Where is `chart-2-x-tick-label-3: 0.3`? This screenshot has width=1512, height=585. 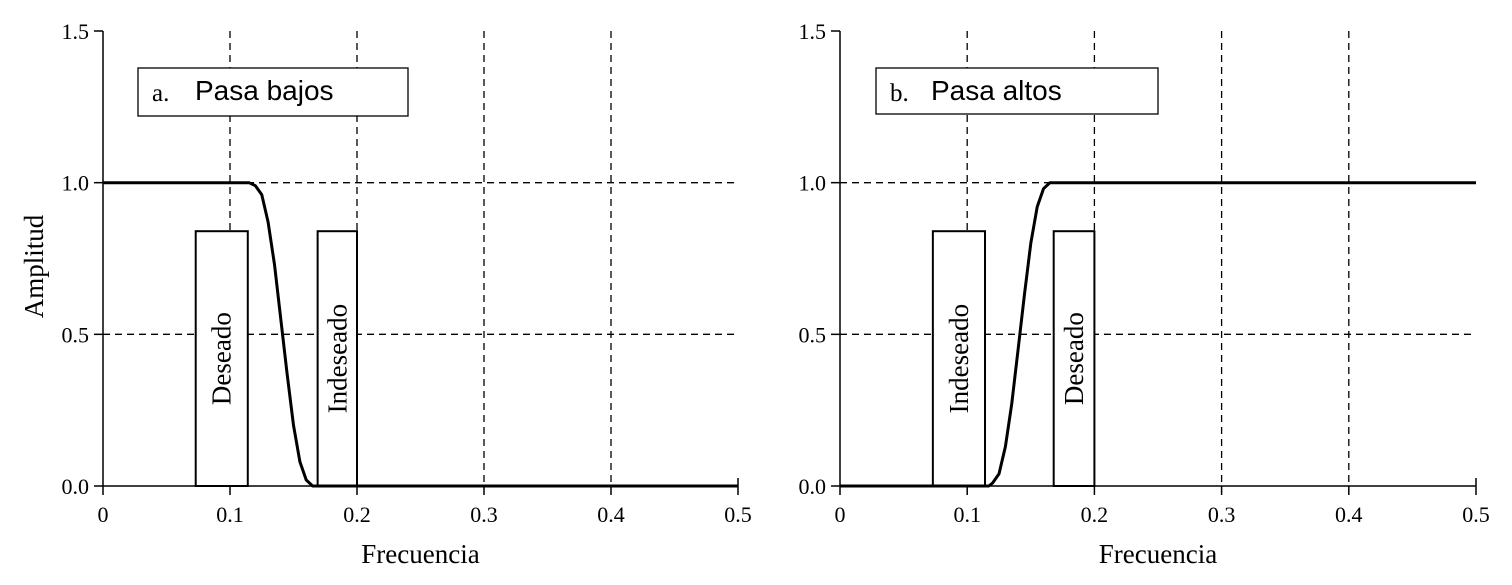 chart-2-x-tick-label-3: 0.3 is located at coordinates (1222, 514).